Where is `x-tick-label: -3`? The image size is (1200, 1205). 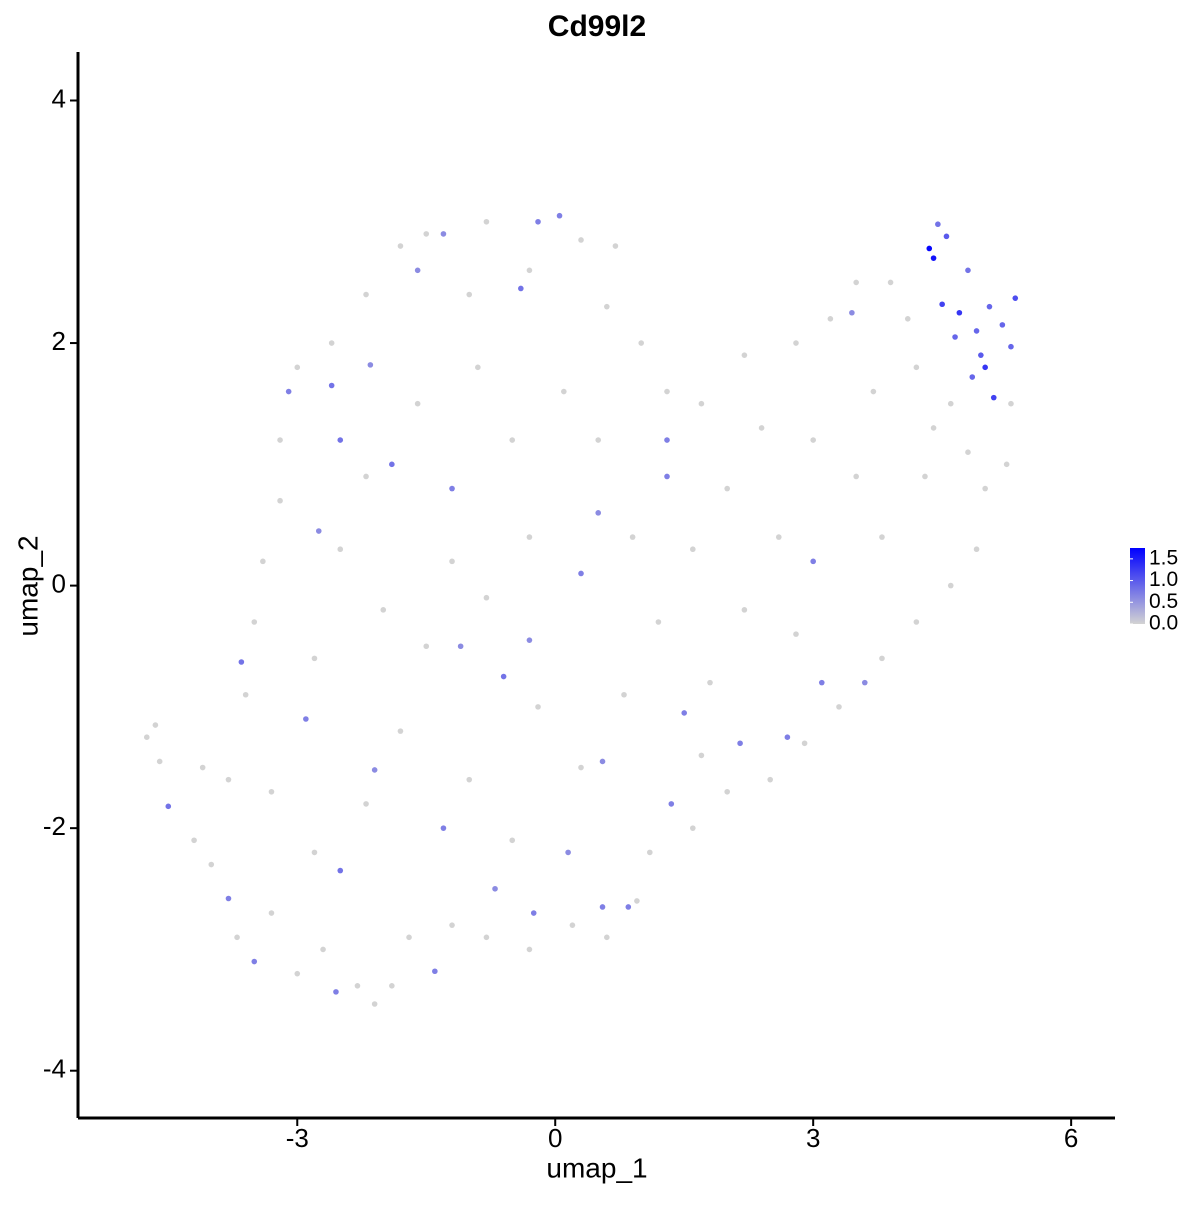
x-tick-label: -3 is located at coordinates (297, 1138).